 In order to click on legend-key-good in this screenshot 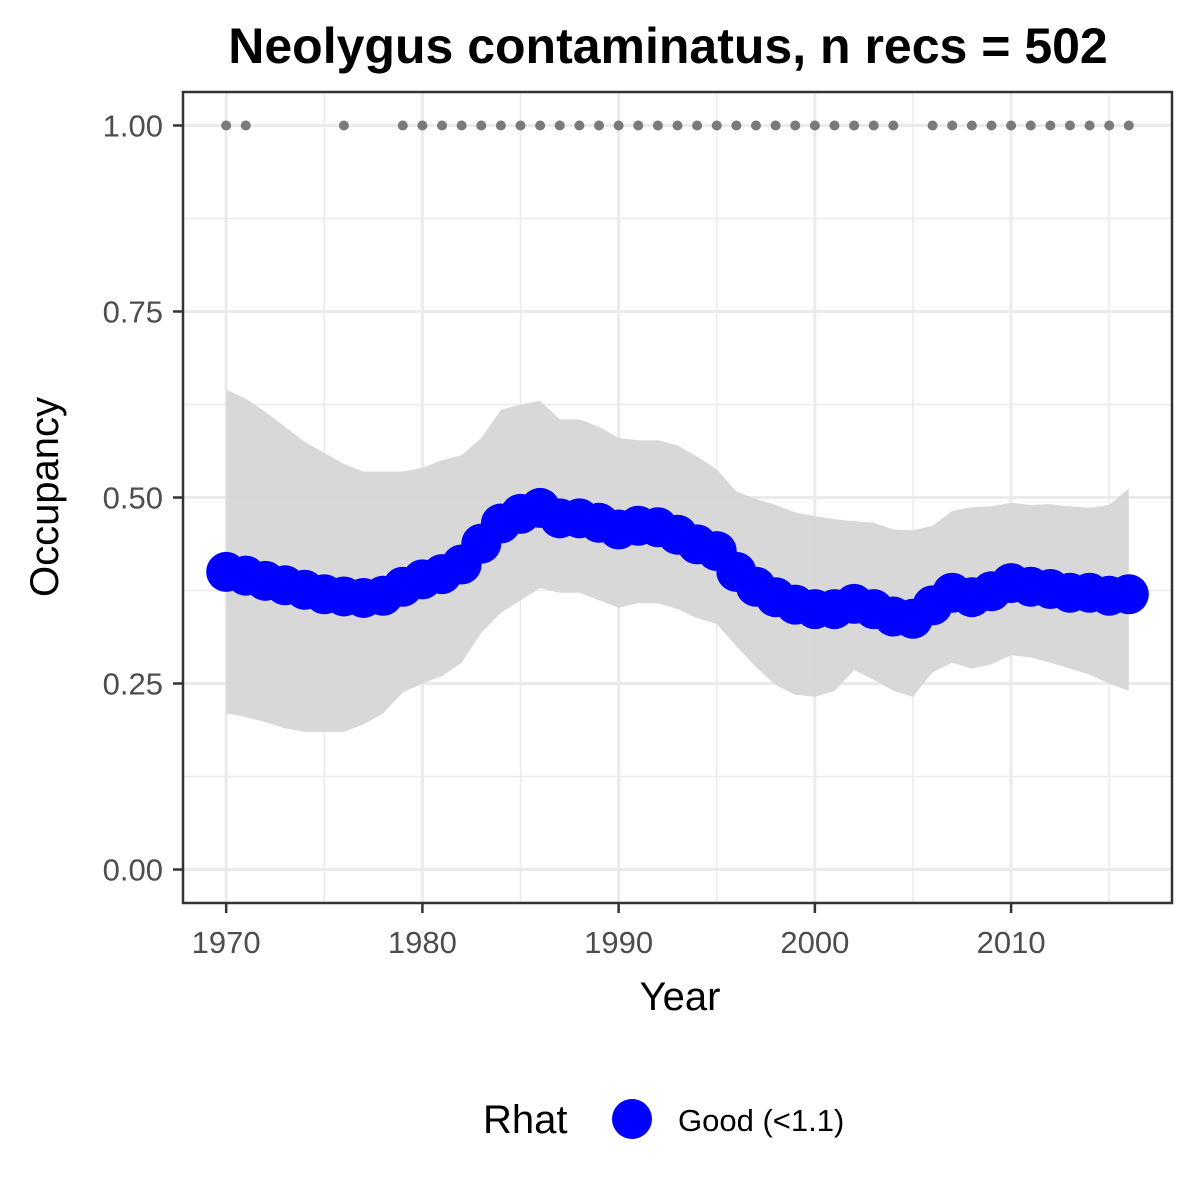, I will do `click(632, 1119)`.